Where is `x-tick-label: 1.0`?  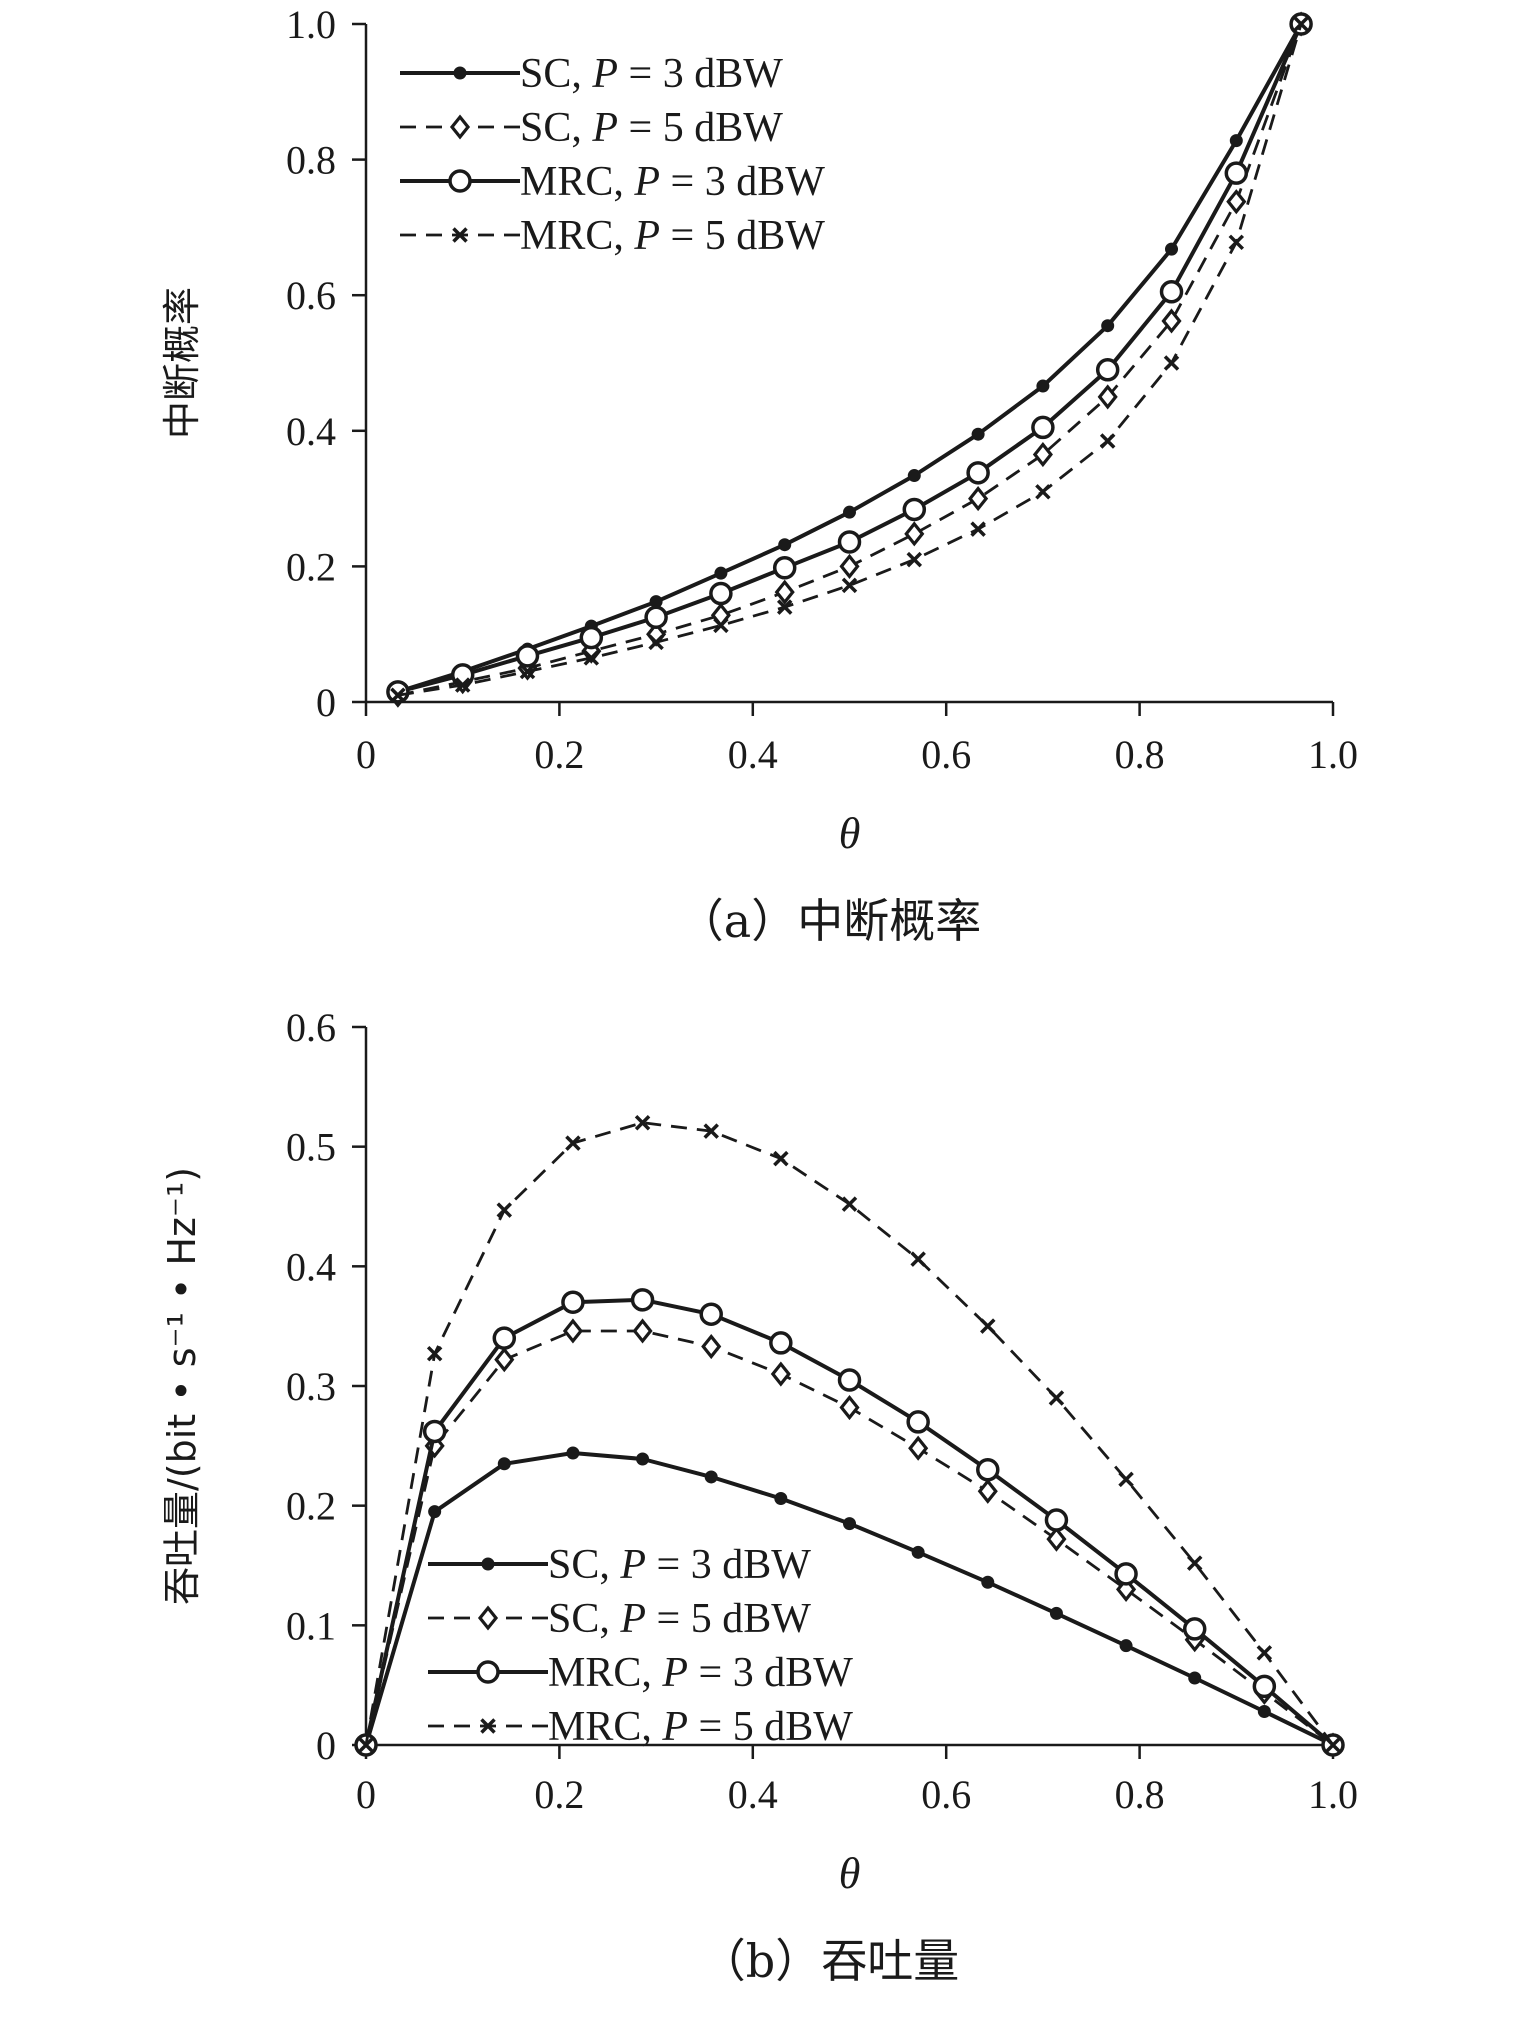
x-tick-label: 1.0 is located at coordinates (1333, 754).